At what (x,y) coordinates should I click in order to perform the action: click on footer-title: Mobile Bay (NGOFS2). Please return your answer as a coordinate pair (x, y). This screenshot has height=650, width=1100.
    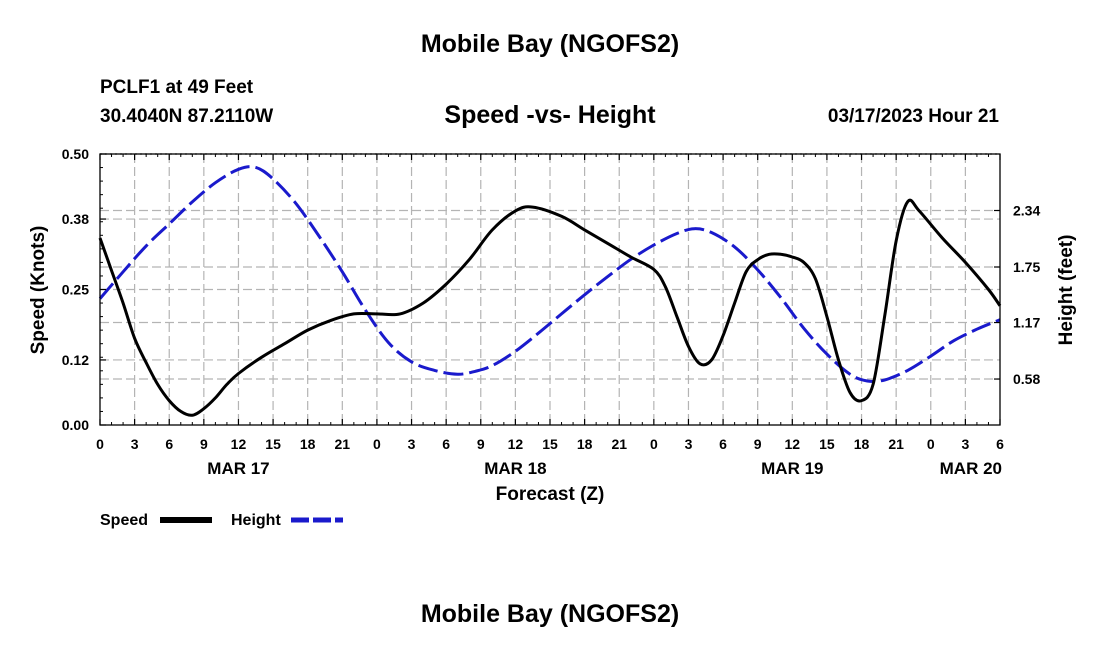
    Looking at the image, I should click on (550, 614).